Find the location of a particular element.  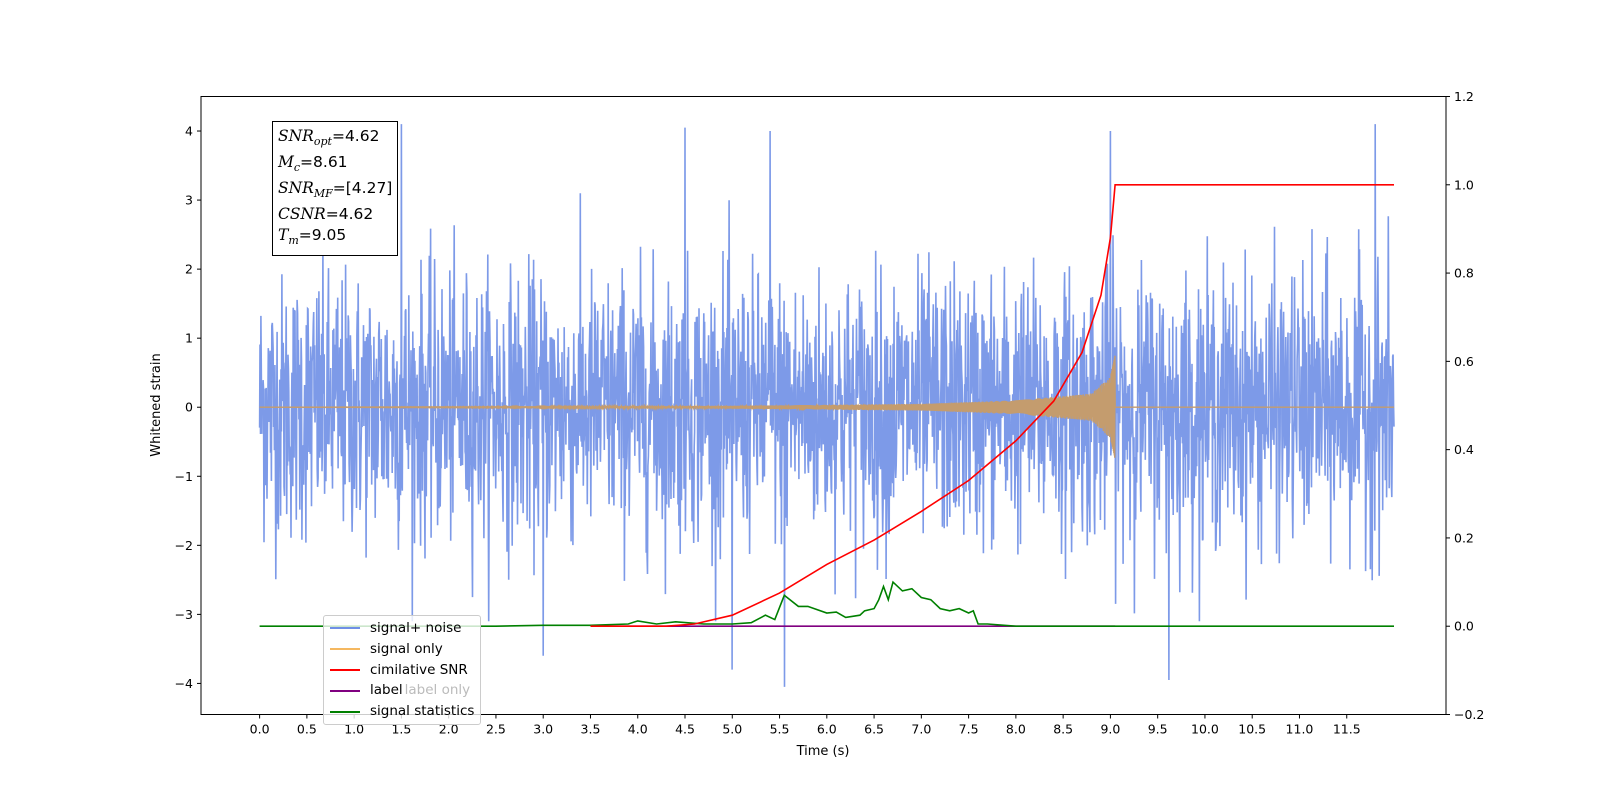

x-tick-label: 10.5 is located at coordinates (1252, 729).